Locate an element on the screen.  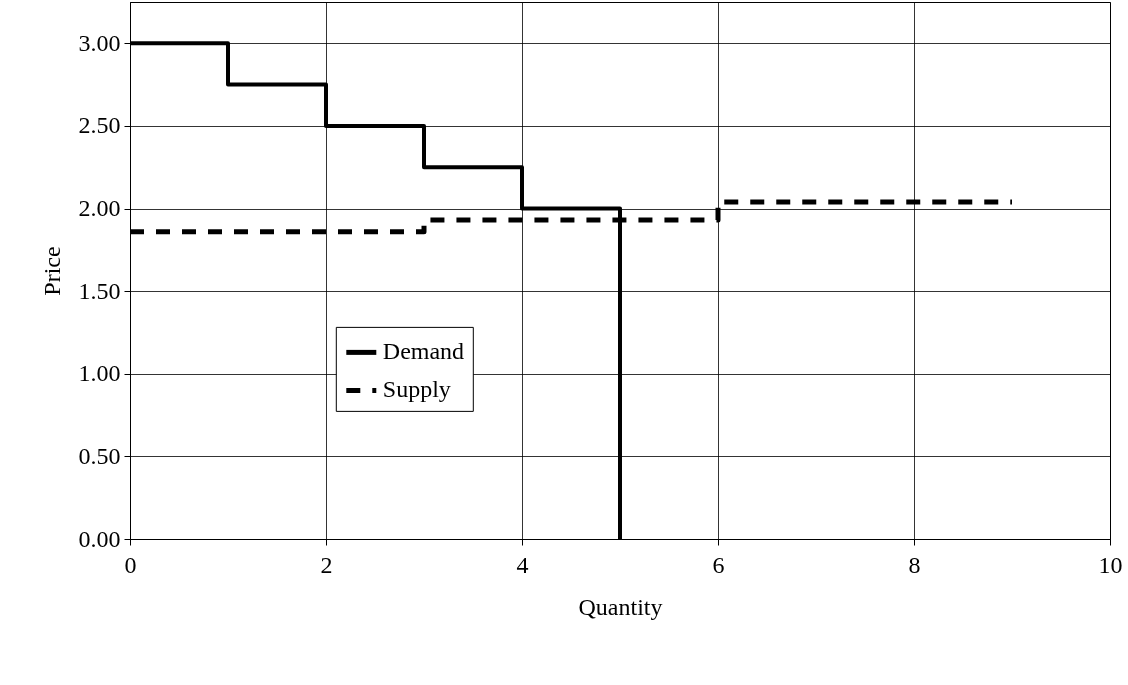
x-tick-label: 4 is located at coordinates (522, 564).